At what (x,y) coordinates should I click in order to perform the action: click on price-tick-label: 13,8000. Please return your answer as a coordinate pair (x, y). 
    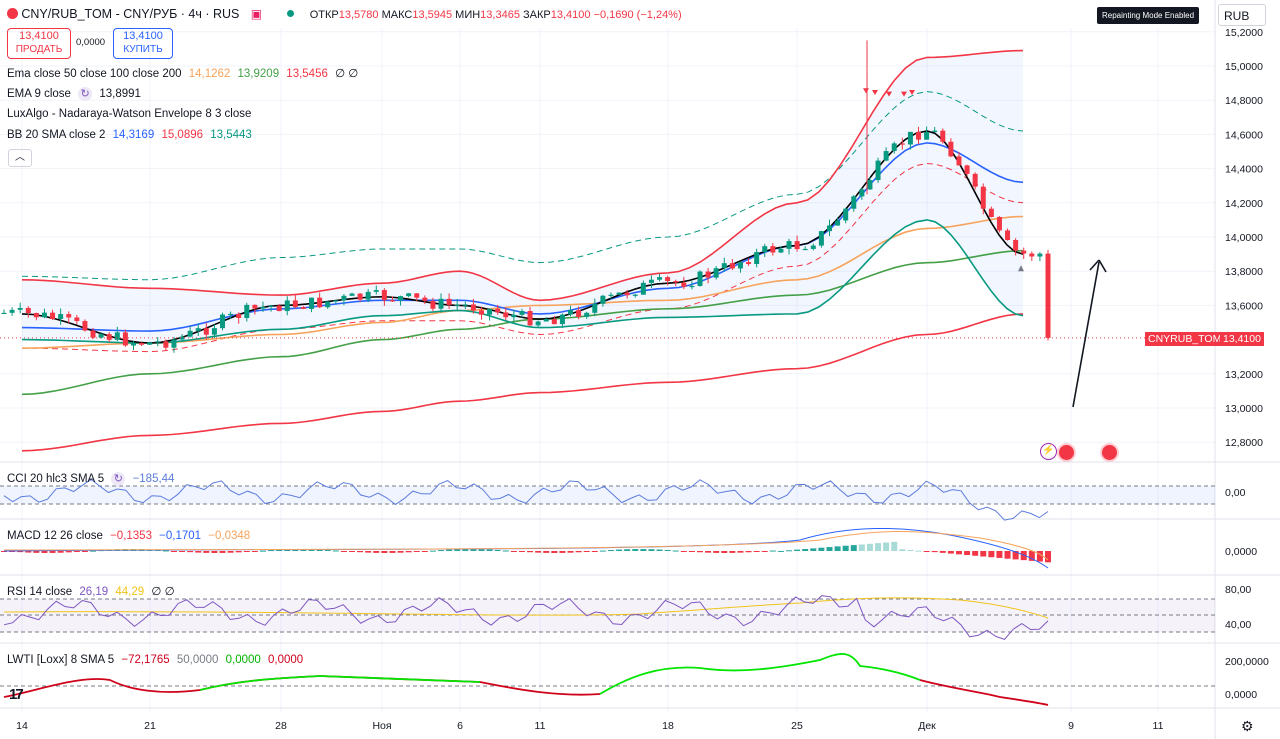
    Looking at the image, I should click on (1244, 272).